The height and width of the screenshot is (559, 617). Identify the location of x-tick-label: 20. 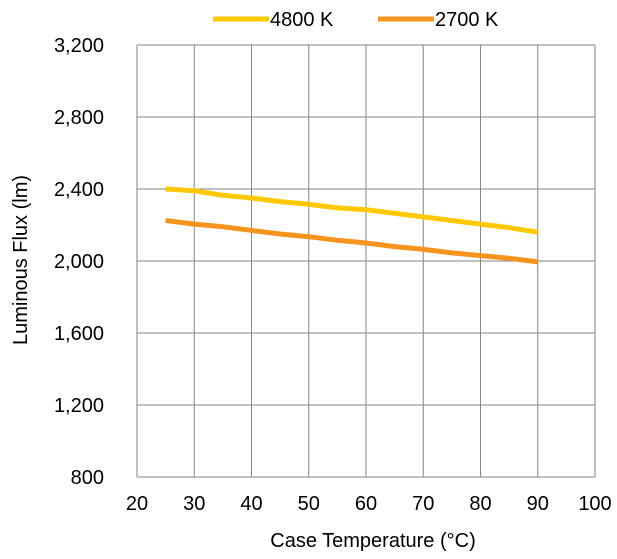
(137, 504).